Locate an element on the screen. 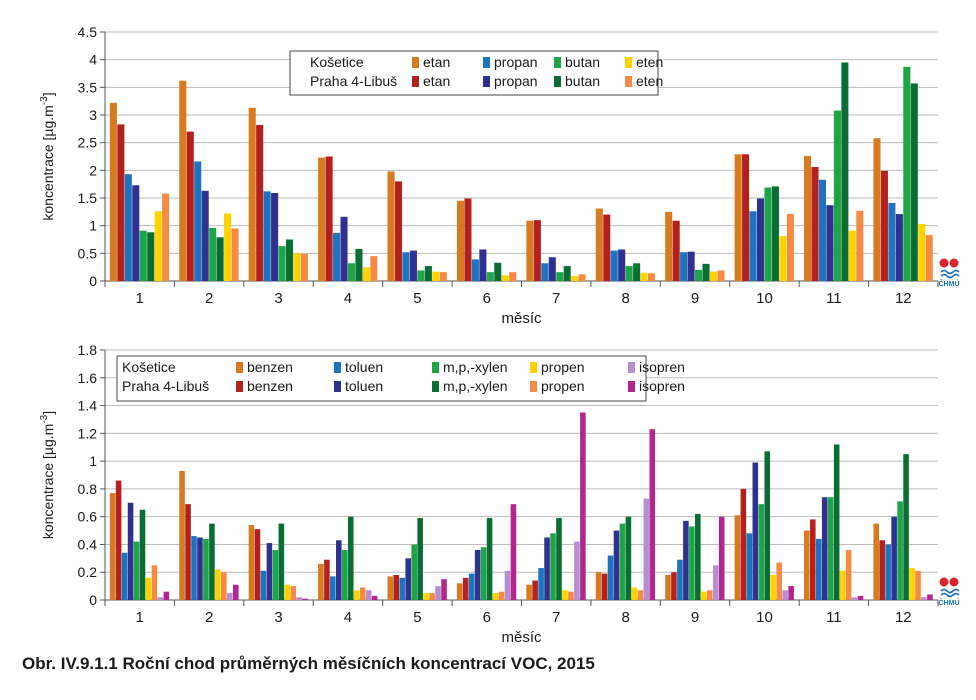 This screenshot has width=976, height=700. bar-propan-kosetice-m5 is located at coordinates (406, 266).